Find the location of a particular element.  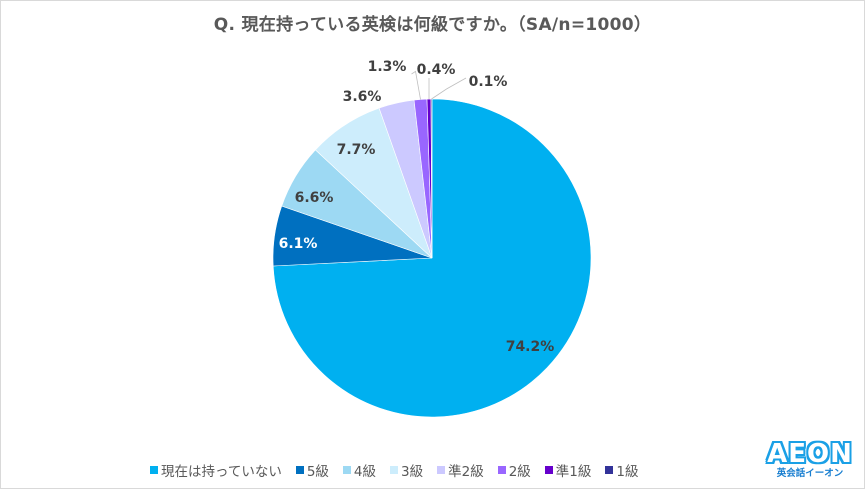

legend-label: 5級 is located at coordinates (317, 472).